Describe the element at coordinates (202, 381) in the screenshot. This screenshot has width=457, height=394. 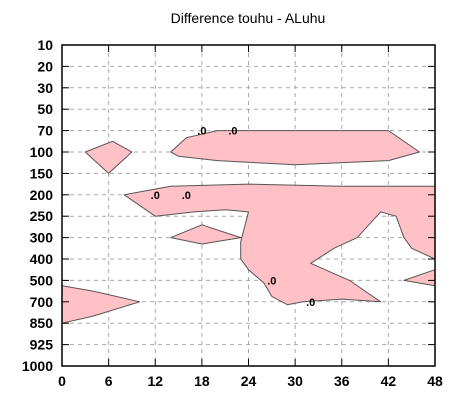
I see `x-tick-label: 18` at that location.